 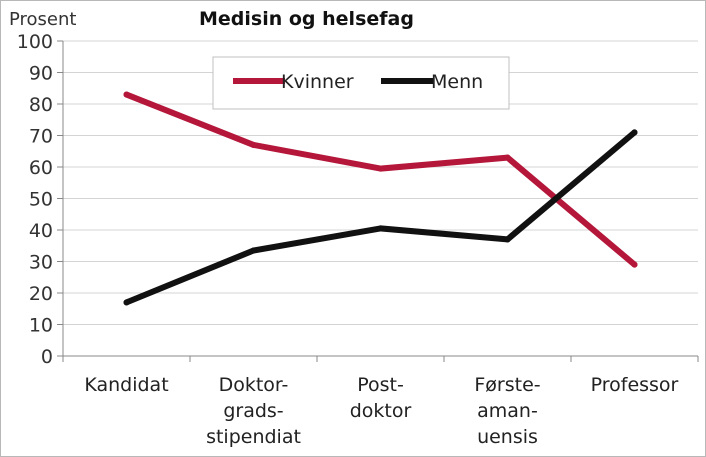 I want to click on y-tick-label: 40, so click(x=41, y=231).